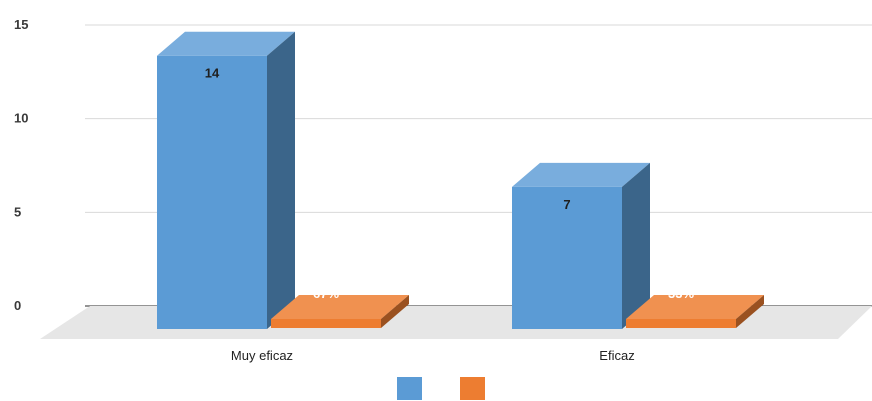 The width and height of the screenshot is (872, 401). I want to click on category-label: Muy eficaz, so click(262, 355).